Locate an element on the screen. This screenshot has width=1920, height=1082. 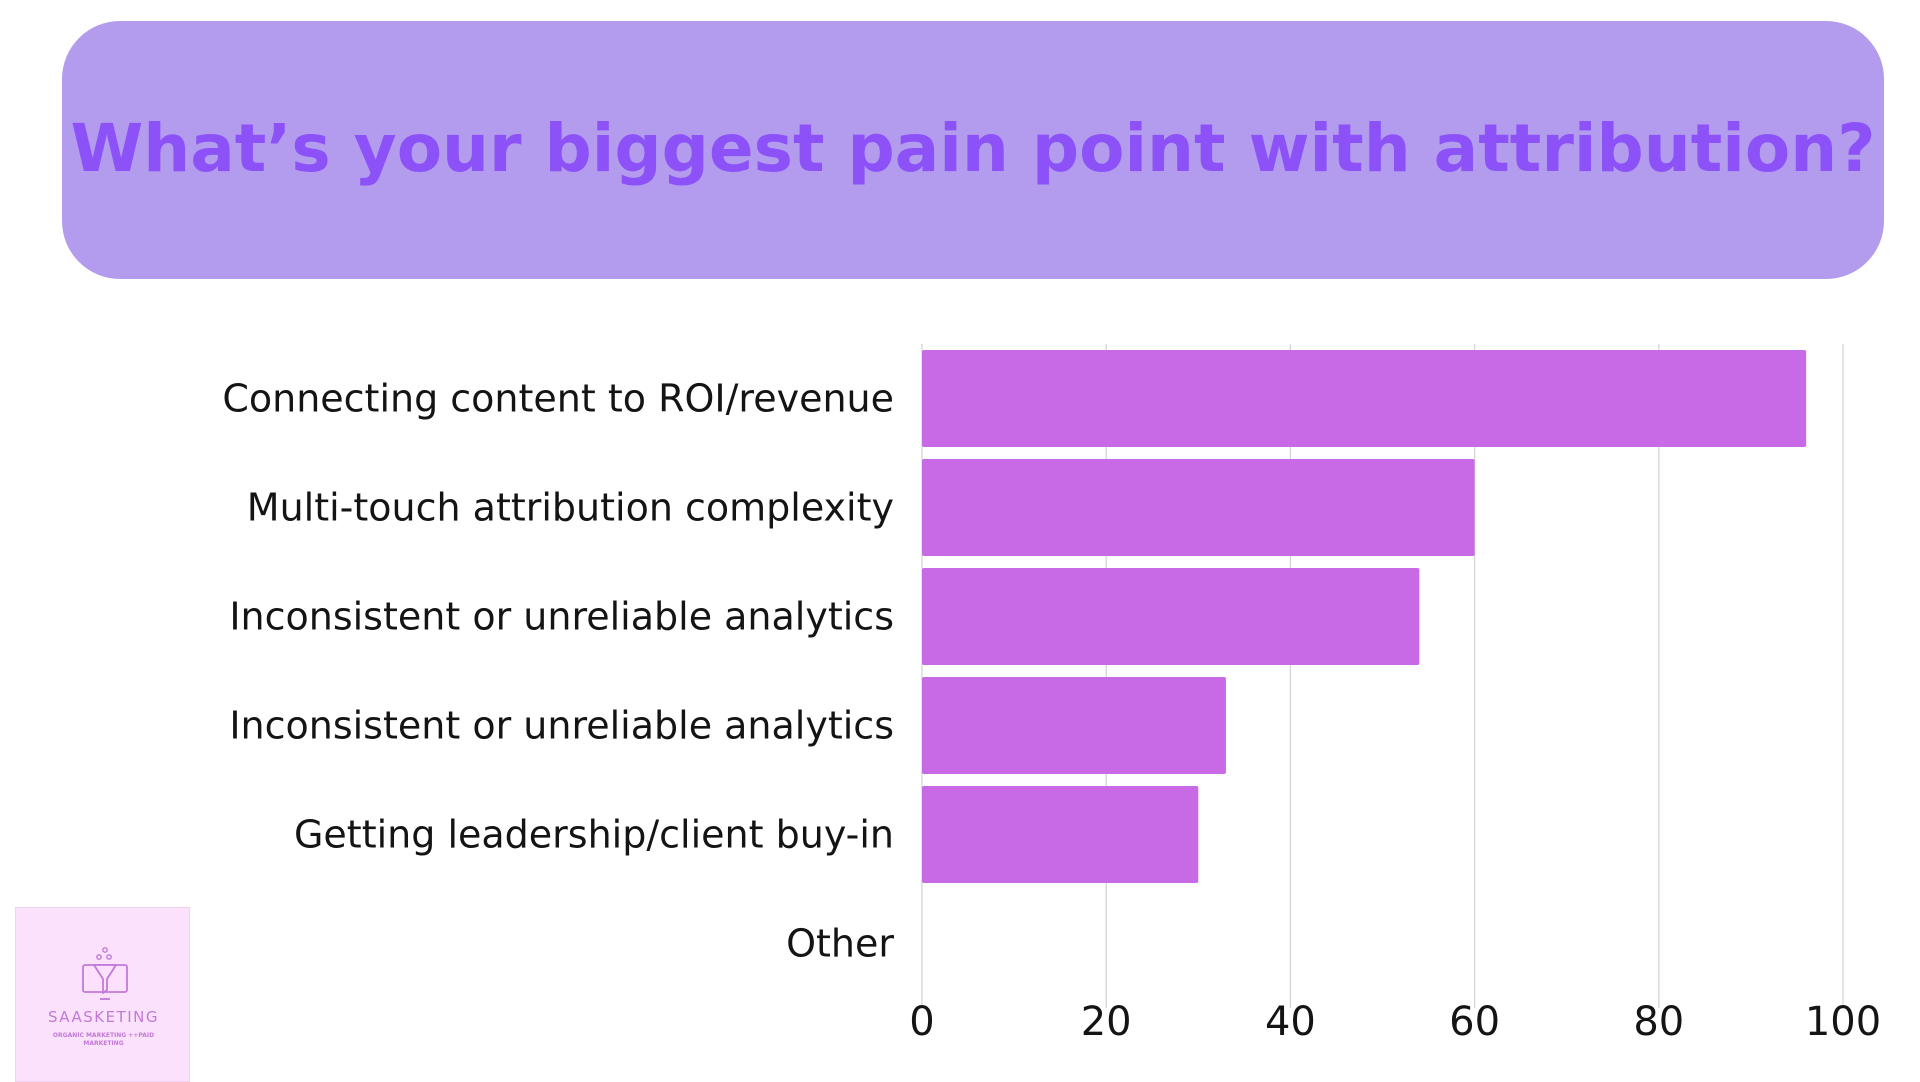
x-tick-label-100: 100 is located at coordinates (1843, 1022).